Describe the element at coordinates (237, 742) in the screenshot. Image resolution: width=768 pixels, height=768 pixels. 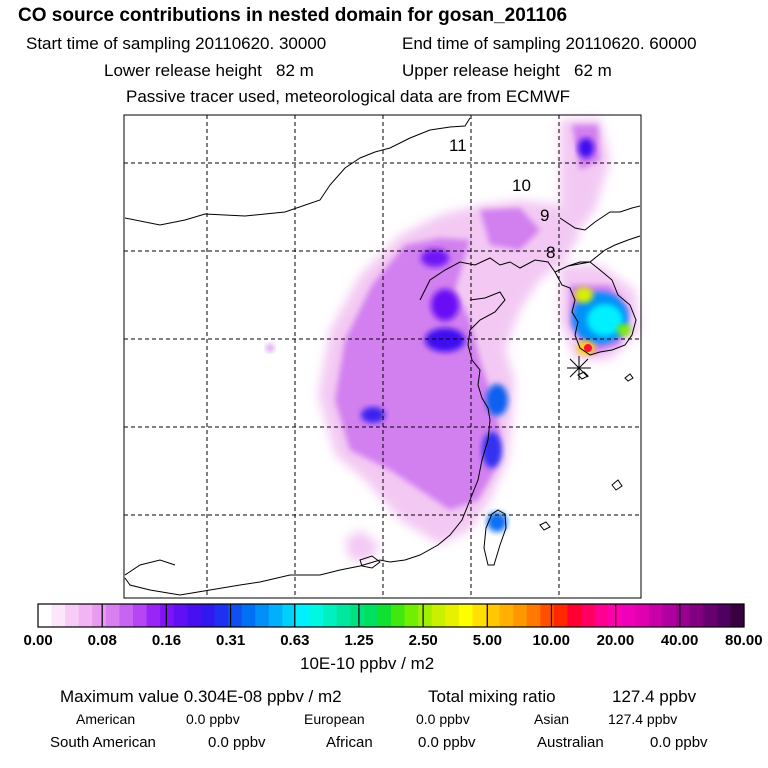
I see `contrib-south-american-value: 0.0 ppbv` at that location.